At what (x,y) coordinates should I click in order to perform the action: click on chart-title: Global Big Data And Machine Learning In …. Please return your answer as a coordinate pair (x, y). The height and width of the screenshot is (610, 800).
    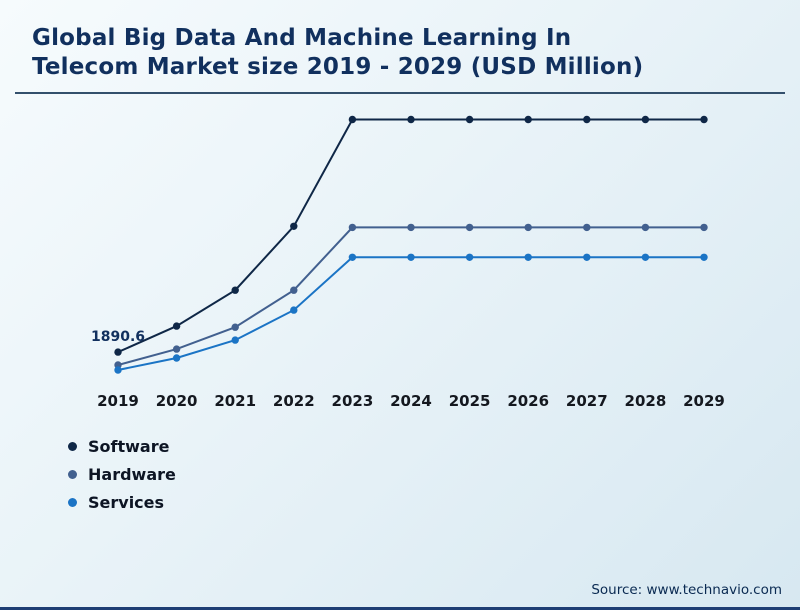
    Looking at the image, I should click on (402, 53).